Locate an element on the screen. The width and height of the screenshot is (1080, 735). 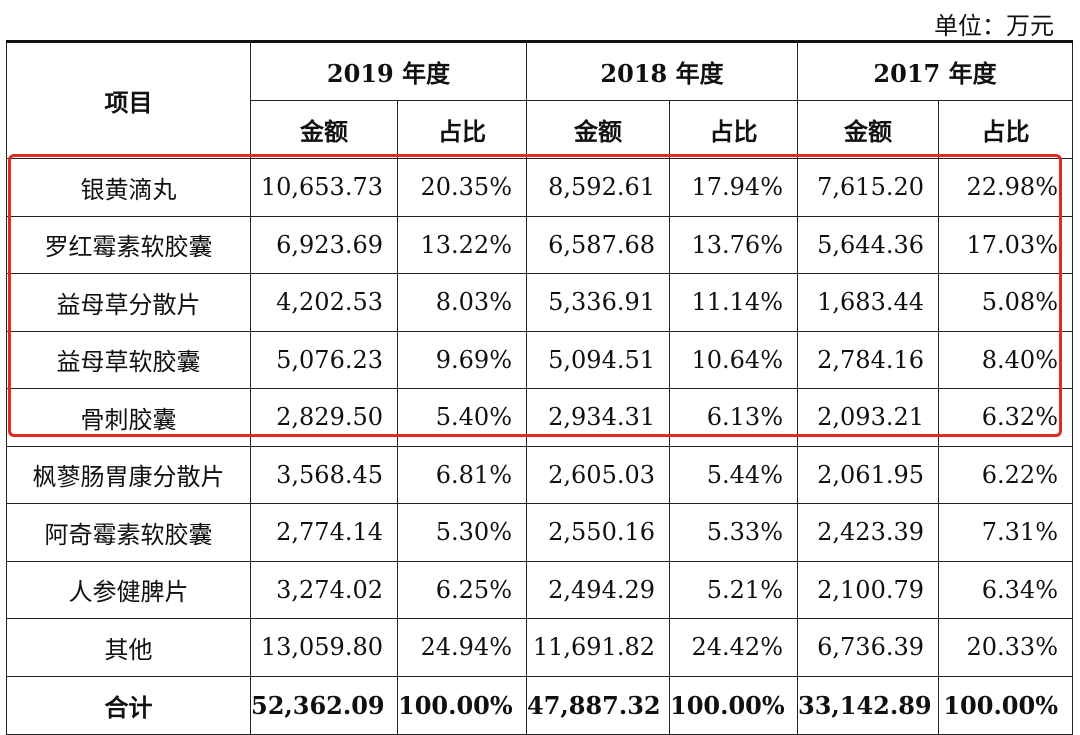
table-cell: 2,550.16 is located at coordinates (598, 532).